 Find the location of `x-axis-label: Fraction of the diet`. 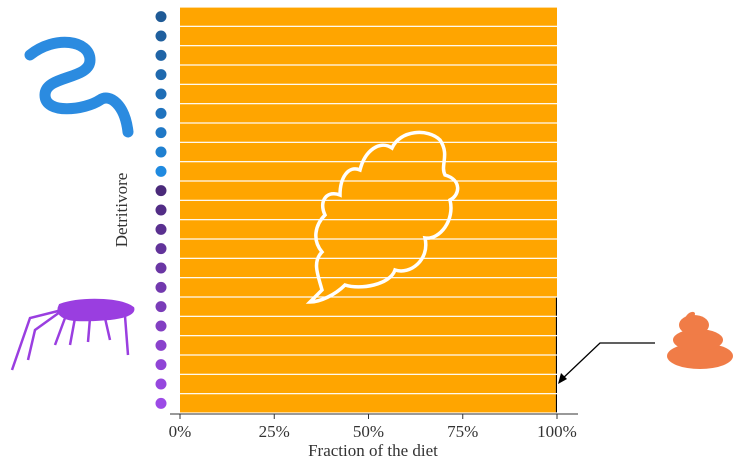

x-axis-label: Fraction of the diet is located at coordinates (373, 450).